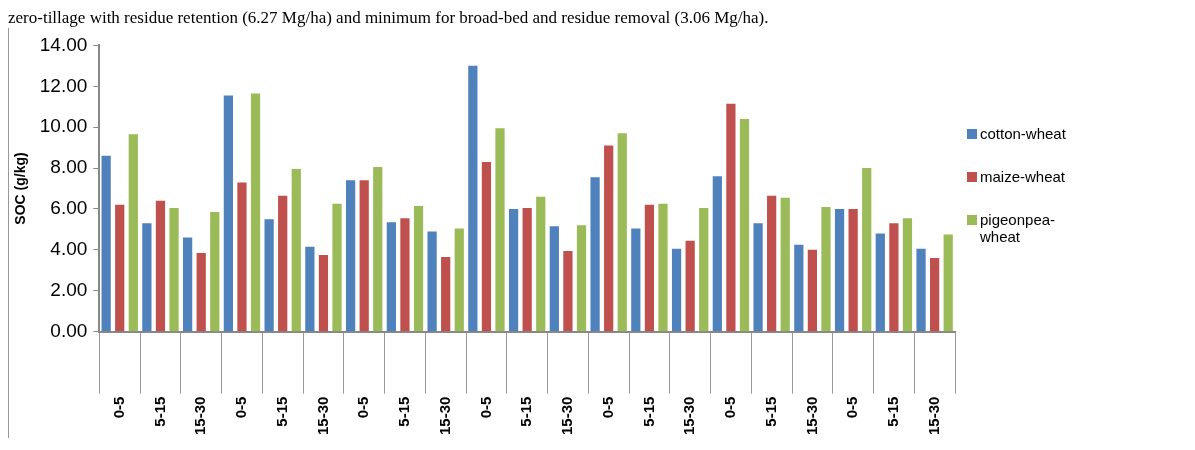 The height and width of the screenshot is (450, 1195). Describe the element at coordinates (1023, 133) in the screenshot. I see `legend-label: cotton-wheat` at that location.